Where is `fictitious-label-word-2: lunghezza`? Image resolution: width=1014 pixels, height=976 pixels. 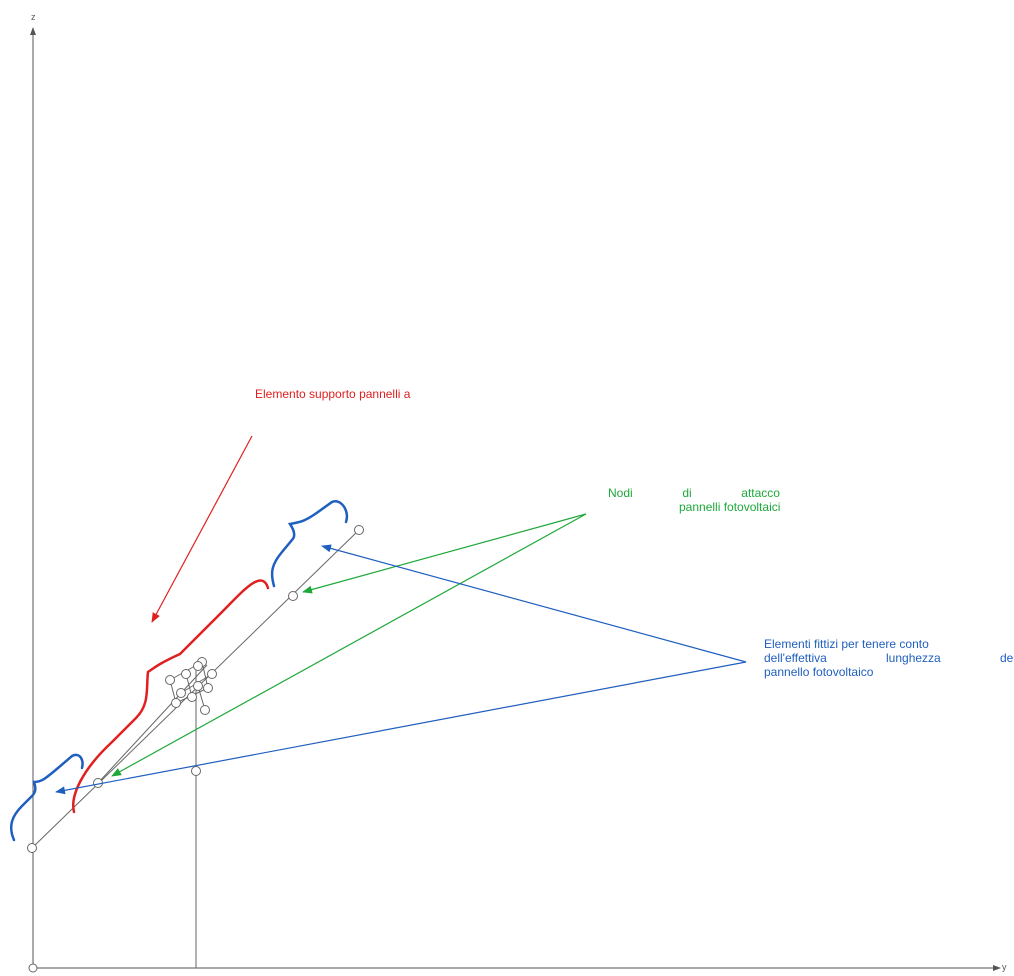
fictitious-label-word-2: lunghezza is located at coordinates (913, 658).